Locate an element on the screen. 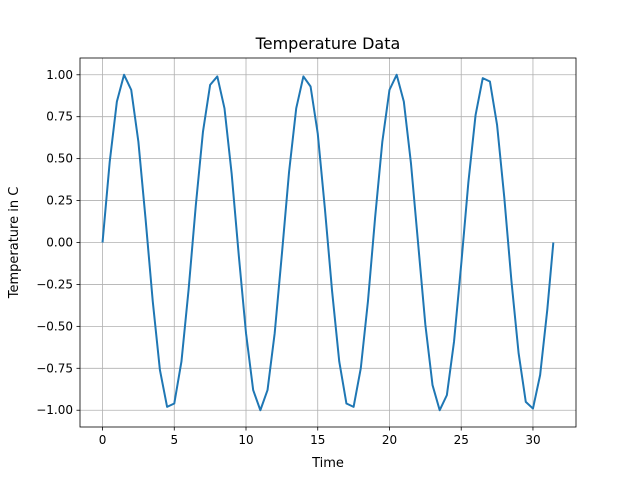  y-tick-label: −1.00 is located at coordinates (54, 410).